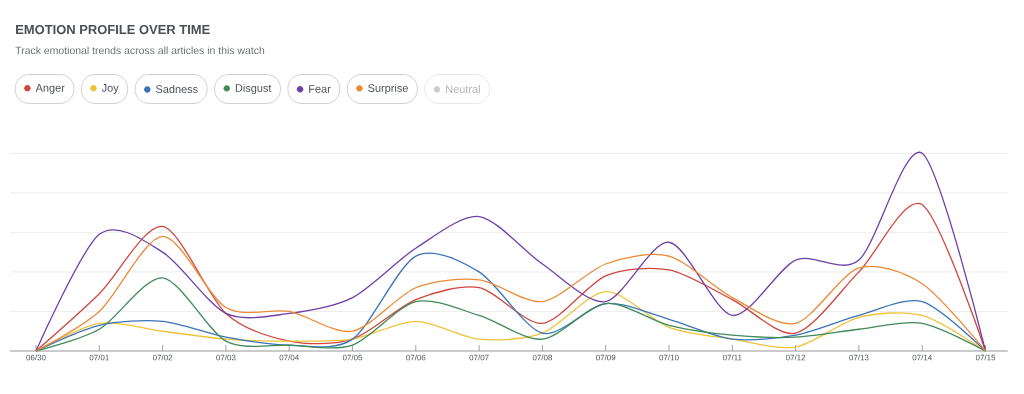 The image size is (1024, 394). Describe the element at coordinates (388, 89) in the screenshot. I see `legend-label: Surprise` at that location.